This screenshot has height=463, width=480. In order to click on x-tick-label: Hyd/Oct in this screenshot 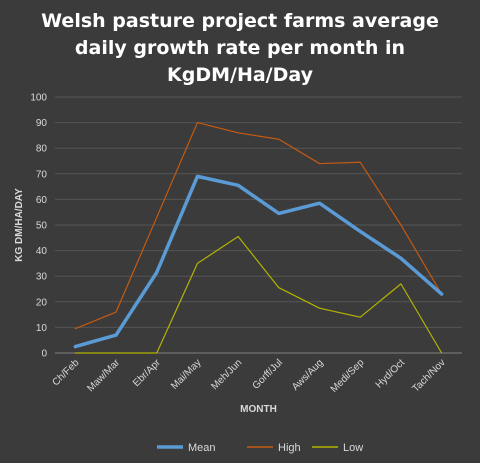, I will do `click(390, 373)`.